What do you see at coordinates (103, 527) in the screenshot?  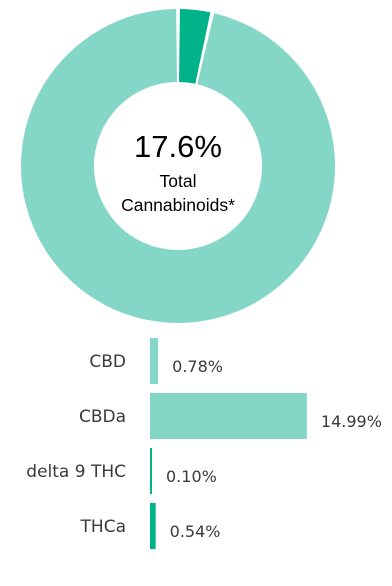 I see `bar-category-label: THCa` at bounding box center [103, 527].